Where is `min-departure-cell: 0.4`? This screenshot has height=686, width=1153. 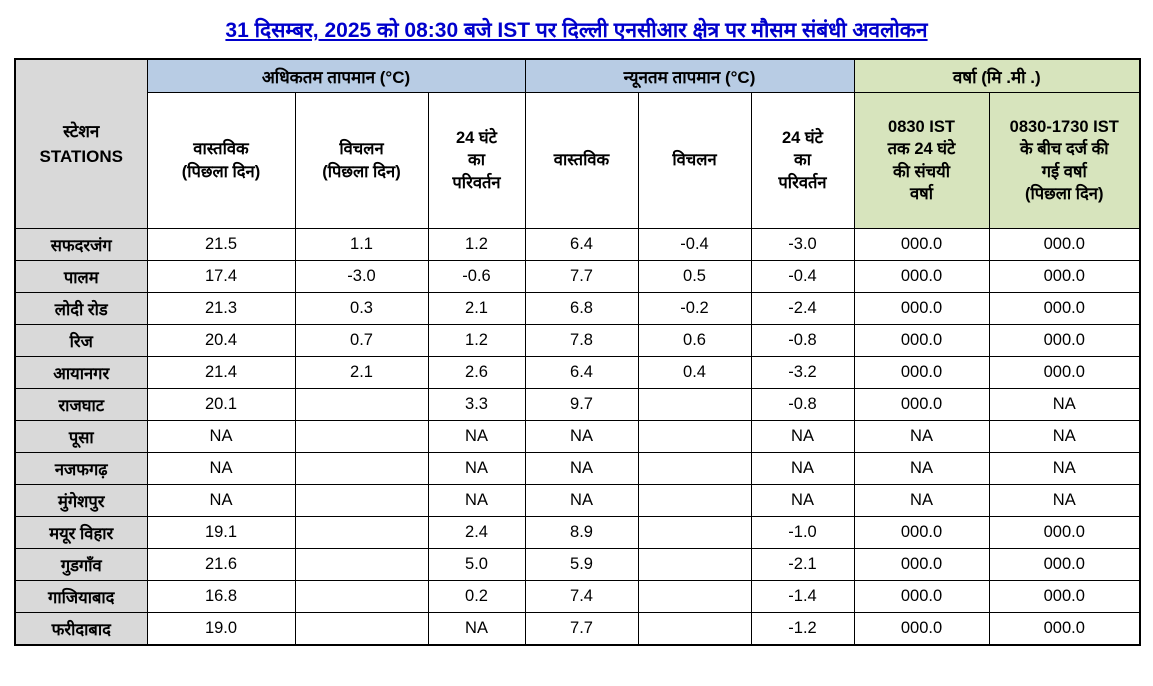 min-departure-cell: 0.4 is located at coordinates (694, 372).